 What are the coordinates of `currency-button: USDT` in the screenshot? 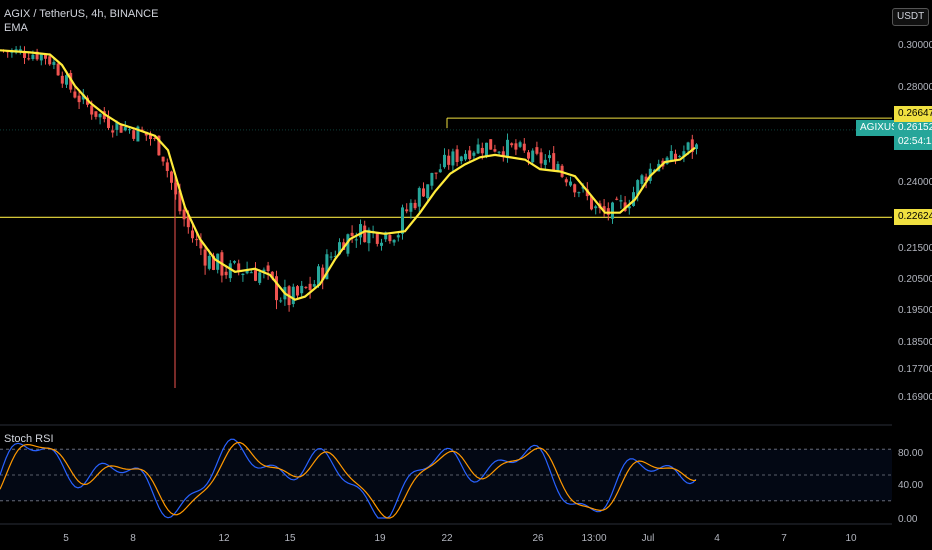 It's located at (911, 17).